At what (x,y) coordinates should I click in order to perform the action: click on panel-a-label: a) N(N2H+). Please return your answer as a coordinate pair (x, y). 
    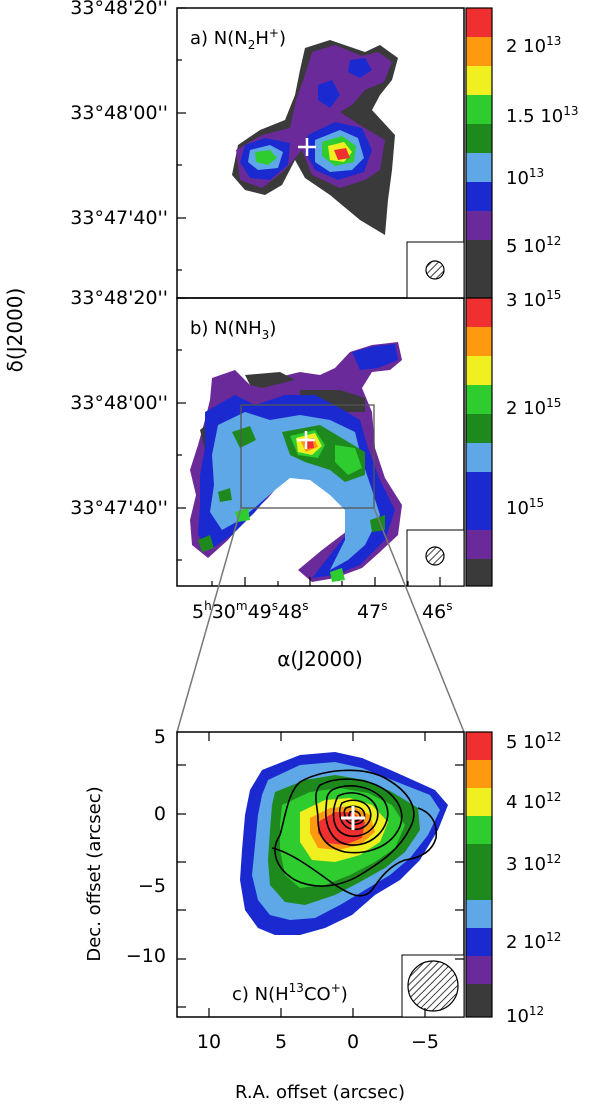
    Looking at the image, I should click on (238, 39).